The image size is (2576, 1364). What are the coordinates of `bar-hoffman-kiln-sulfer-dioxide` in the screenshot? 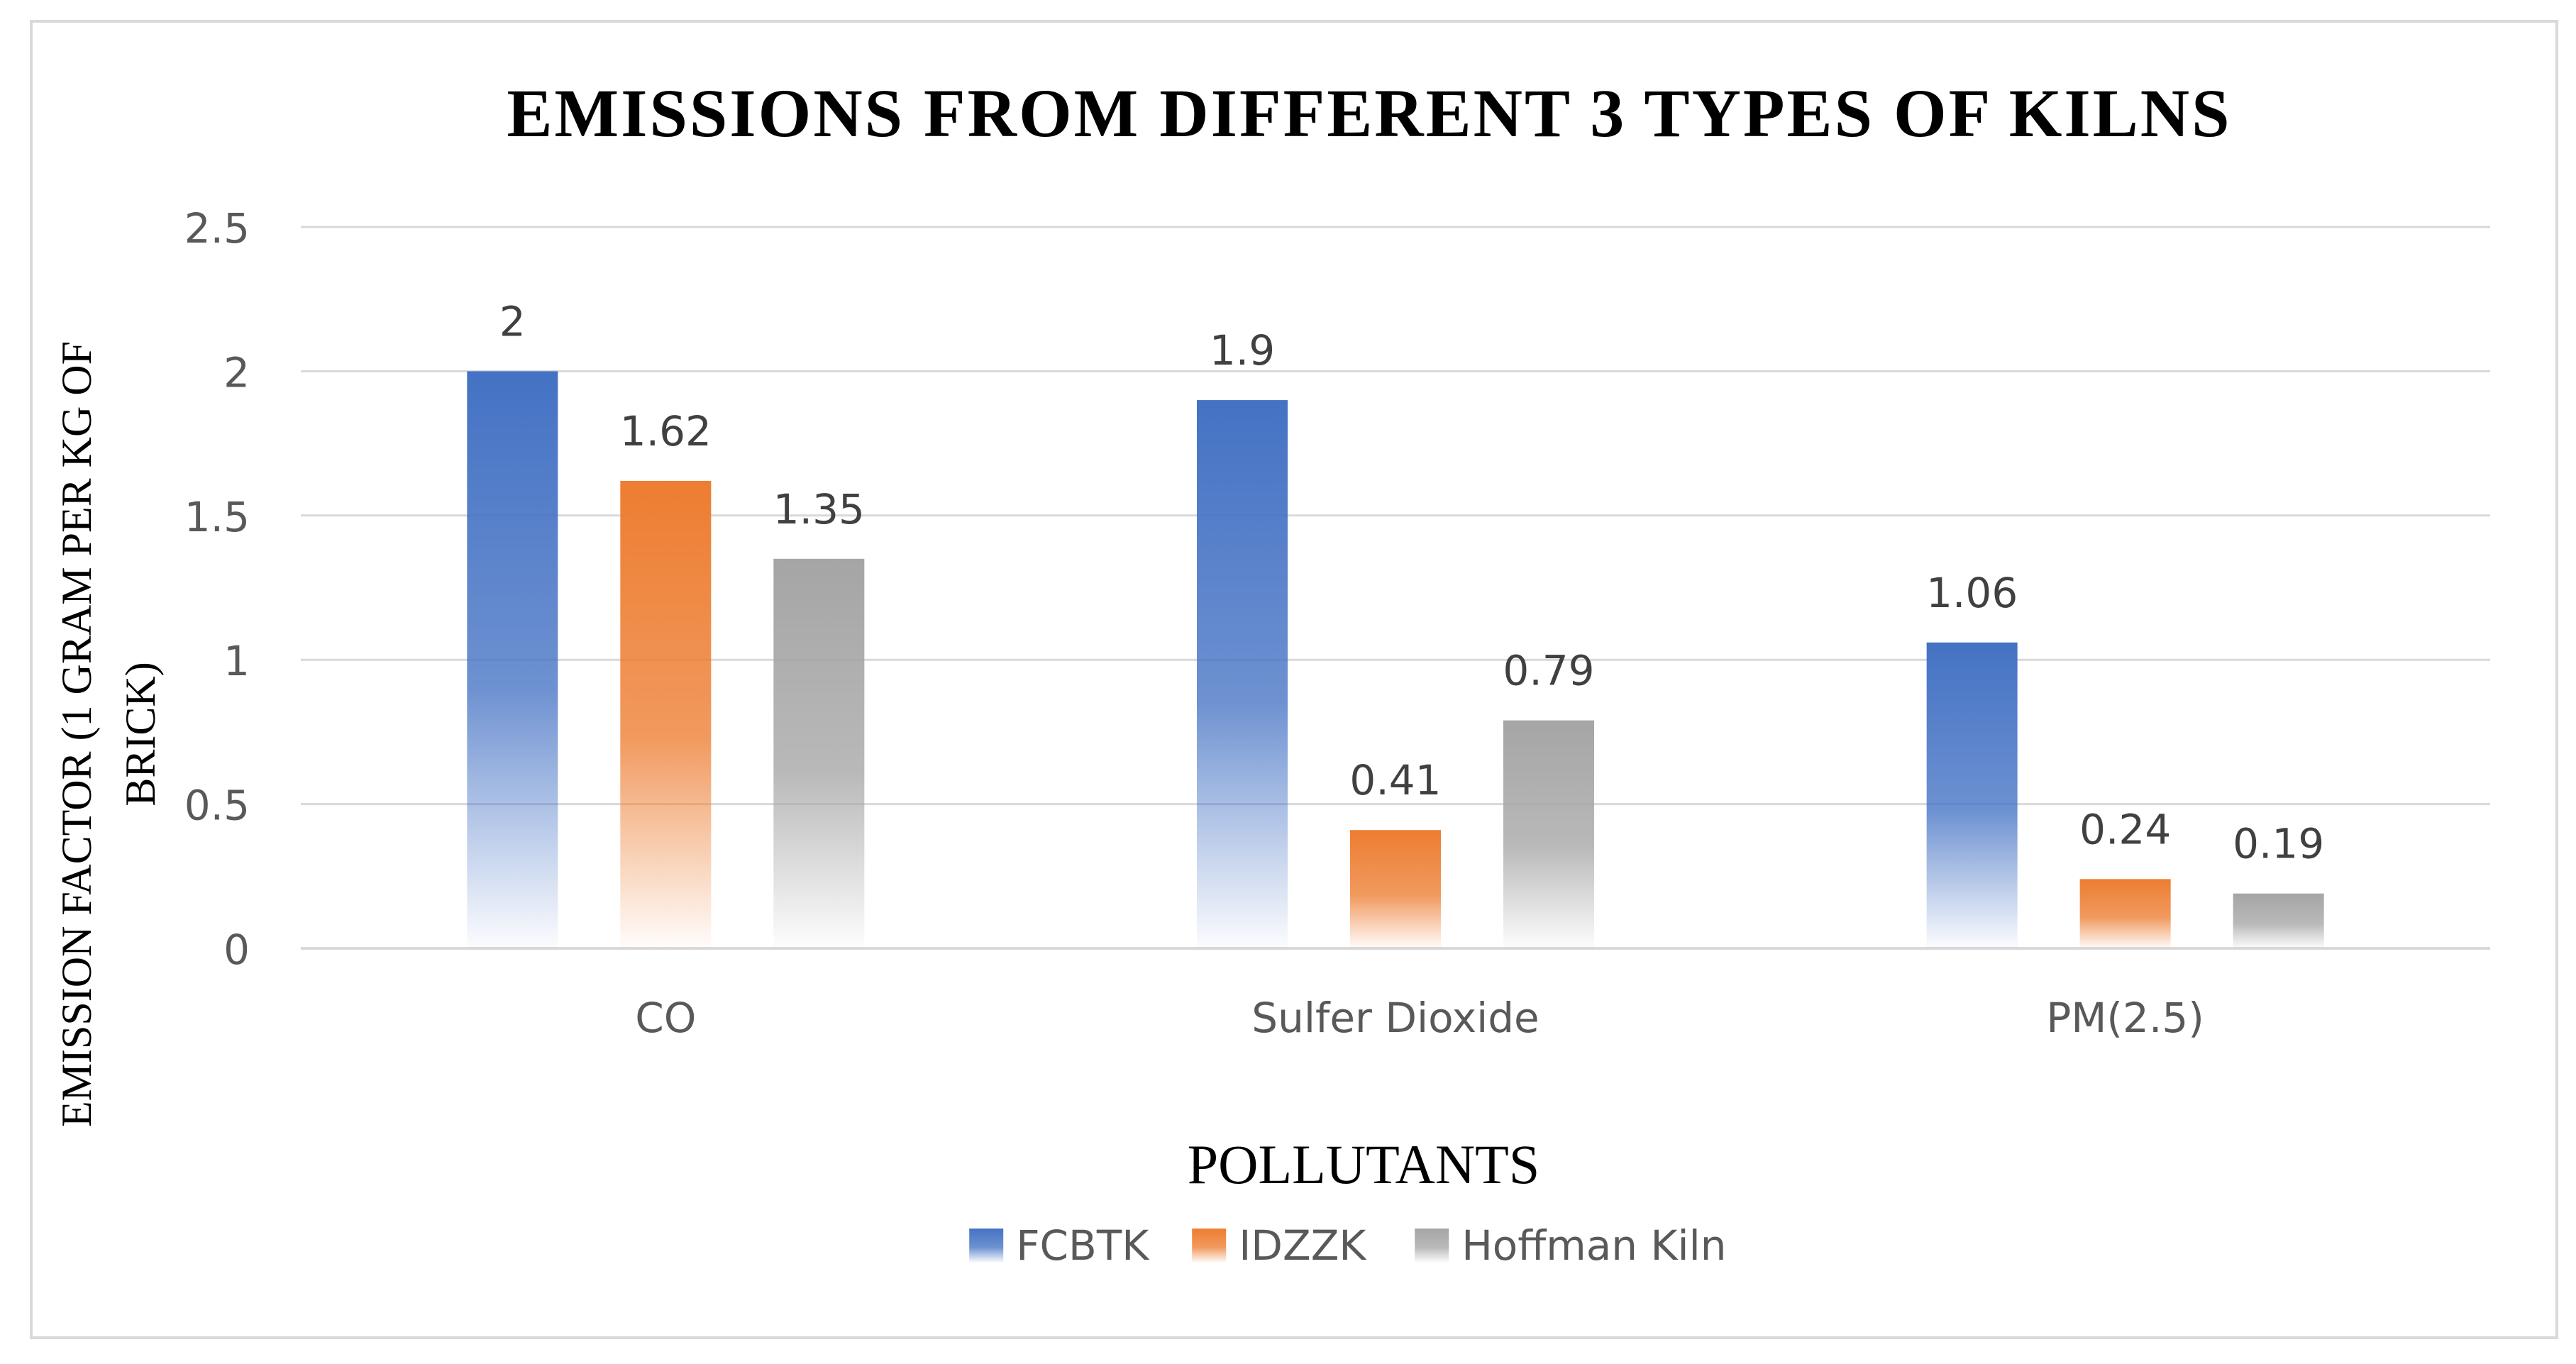 It's located at (1548, 834).